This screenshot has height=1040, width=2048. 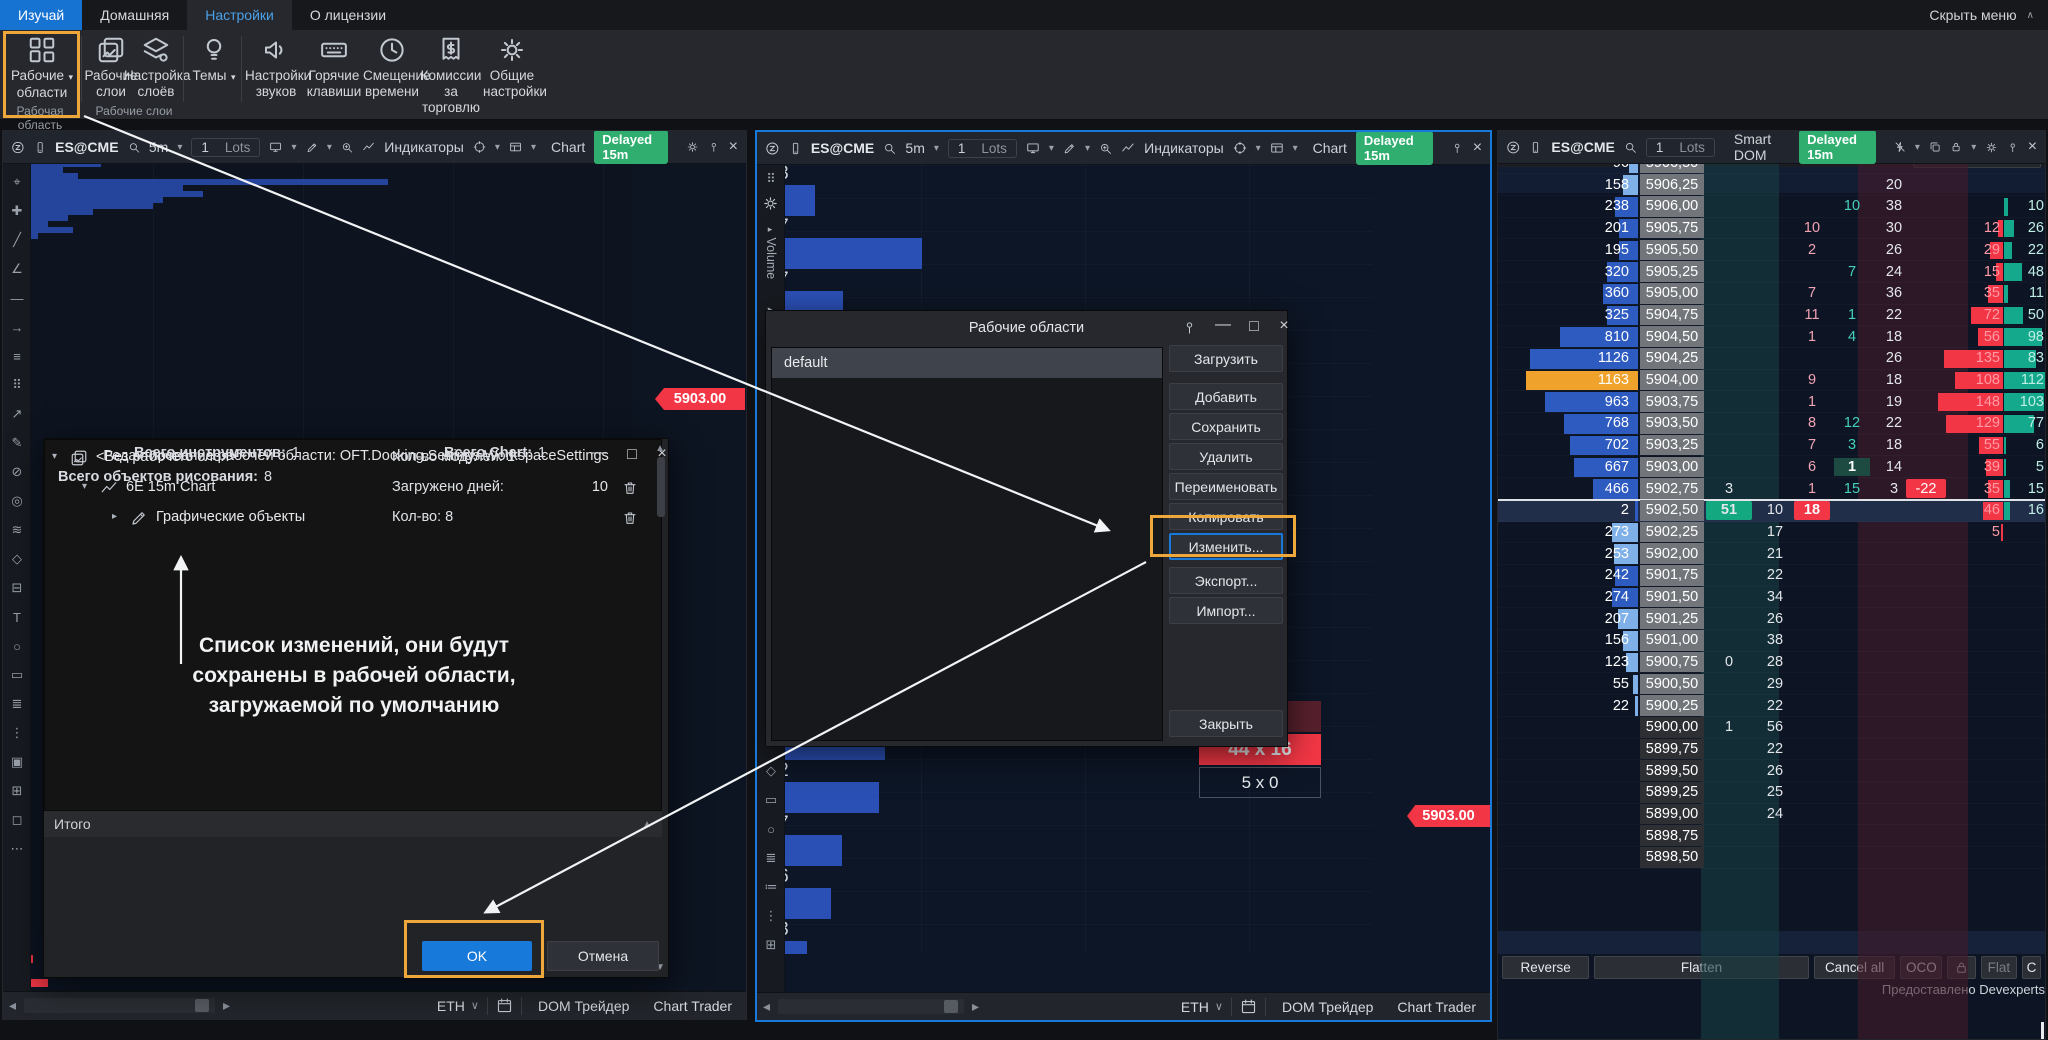 I want to click on tree-node-value: 10, so click(x=599, y=487).